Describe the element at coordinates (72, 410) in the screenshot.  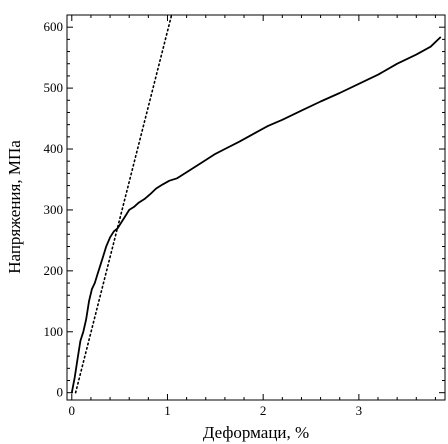
I see `x-tick-label: 0` at that location.